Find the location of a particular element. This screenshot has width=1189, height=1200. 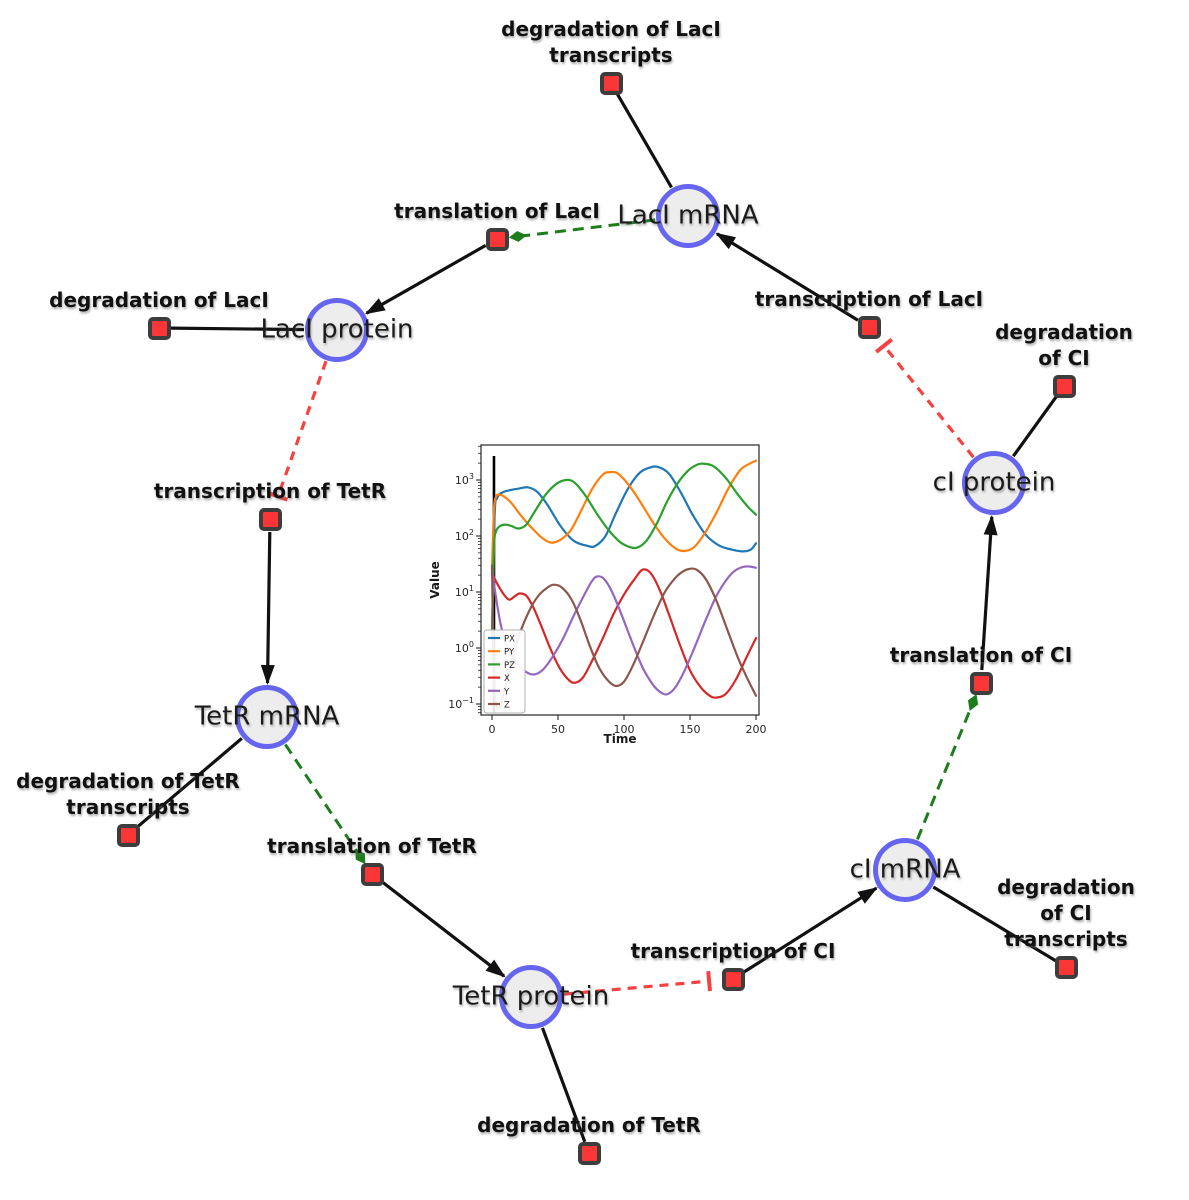

edge-modifier-tetr_mrna-transl_tetr is located at coordinates (325, 804).